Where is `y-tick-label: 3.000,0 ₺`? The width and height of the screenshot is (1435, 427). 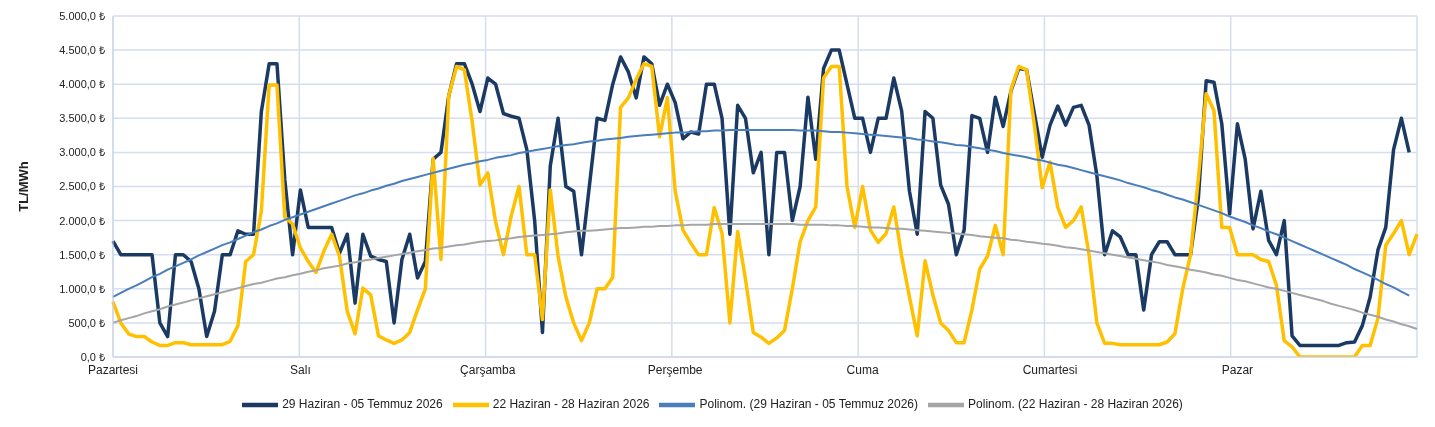 y-tick-label: 3.000,0 ₺ is located at coordinates (82, 152).